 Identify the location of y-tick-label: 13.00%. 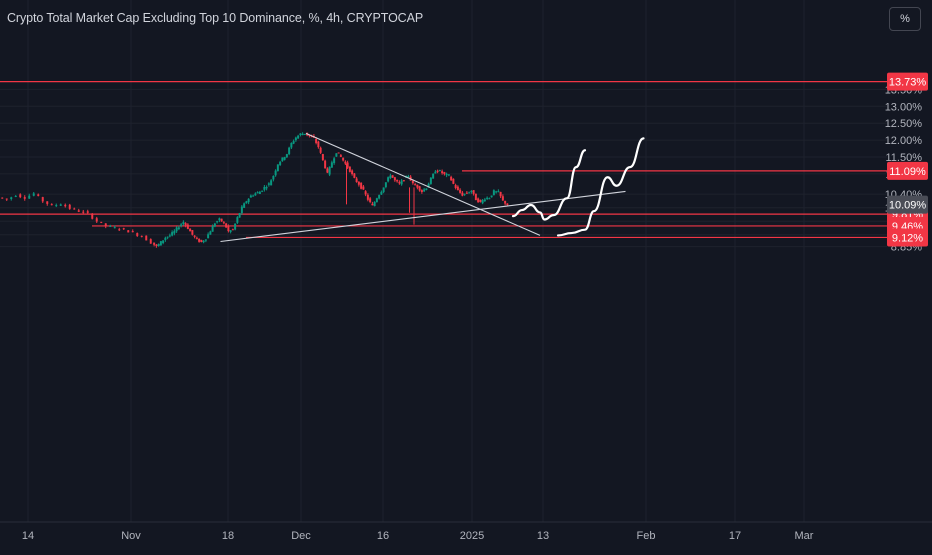
(904, 107).